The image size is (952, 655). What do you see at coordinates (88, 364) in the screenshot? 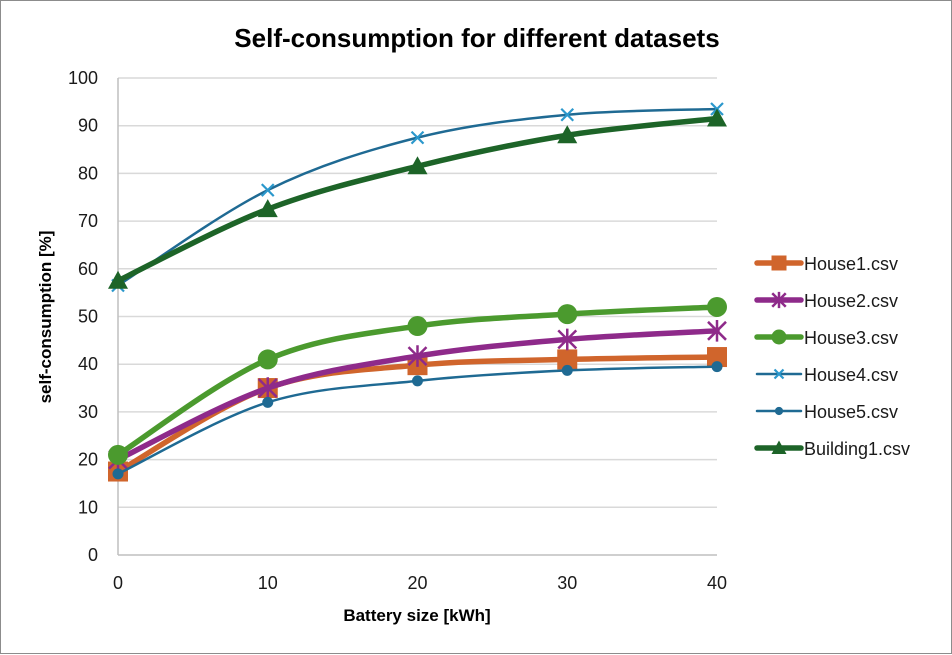
I see `y-tick-label: 40` at bounding box center [88, 364].